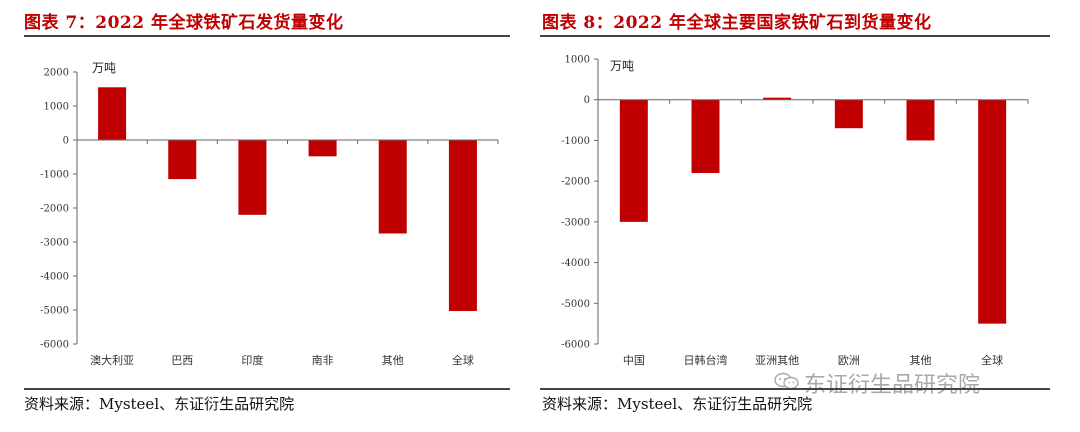 Image resolution: width=1080 pixels, height=432 pixels. I want to click on figure-7-title: 图表 7：2022 年全球铁矿石发货量变化, so click(184, 23).